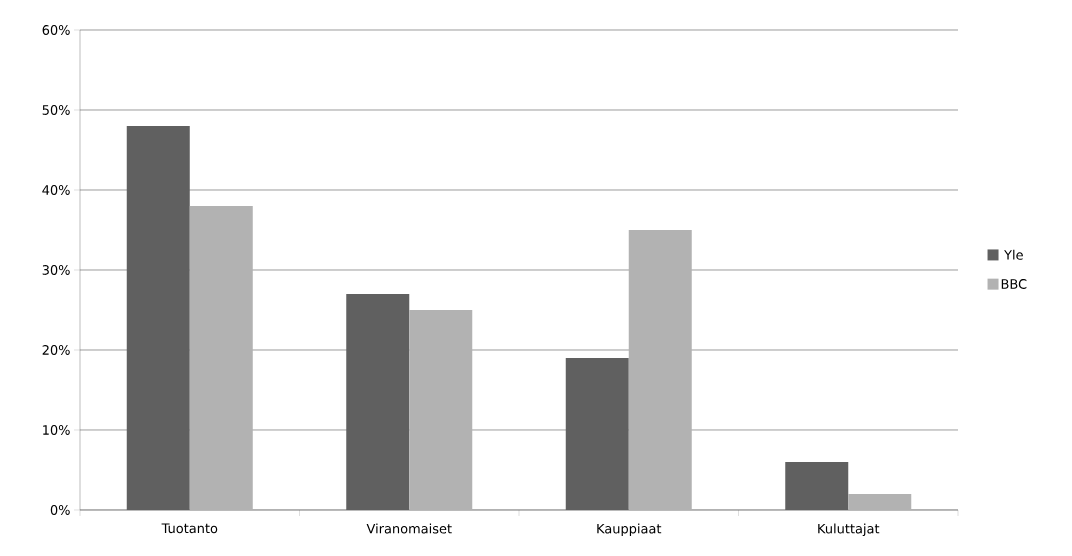  Describe the element at coordinates (60, 510) in the screenshot. I see `y-tick-label: 0%` at that location.